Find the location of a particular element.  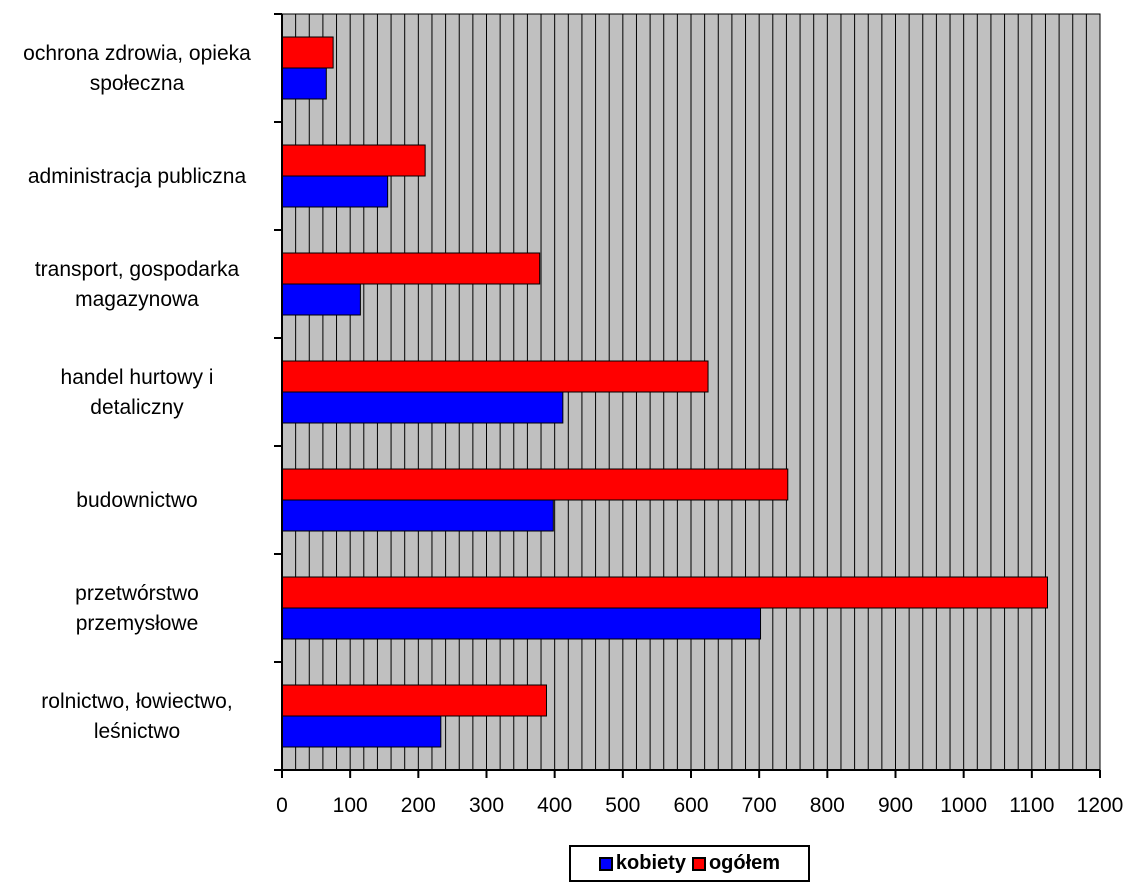

x-tick-label: 0 is located at coordinates (282, 805).